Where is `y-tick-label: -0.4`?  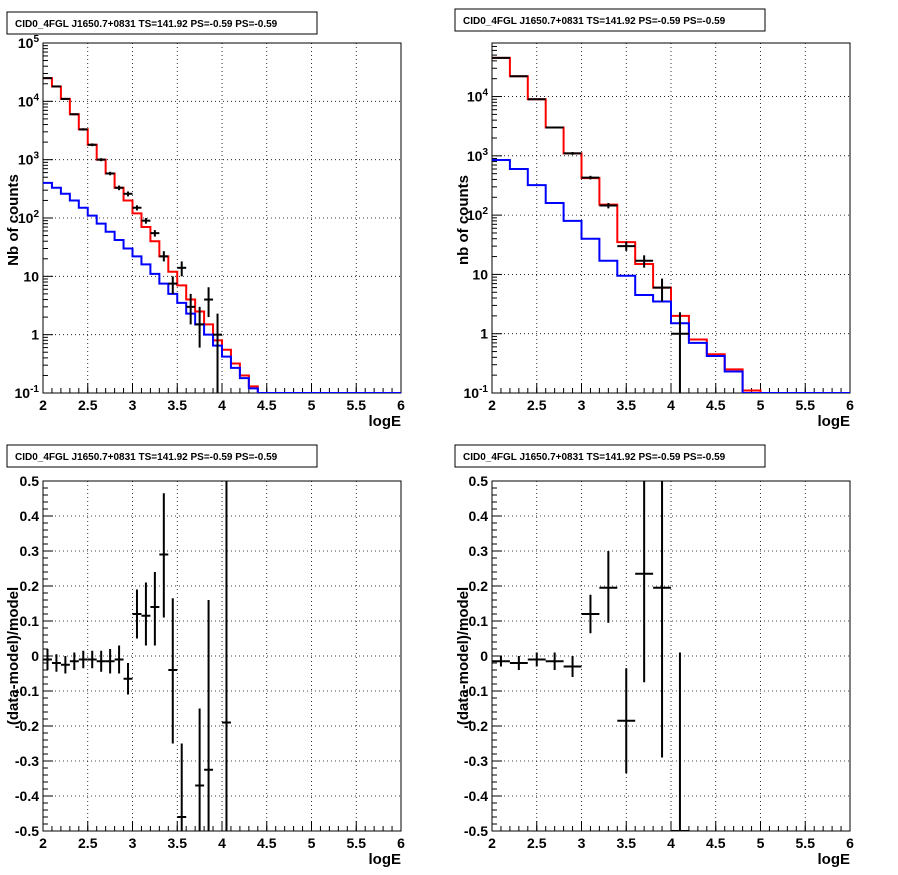 y-tick-label: -0.4 is located at coordinates (476, 796).